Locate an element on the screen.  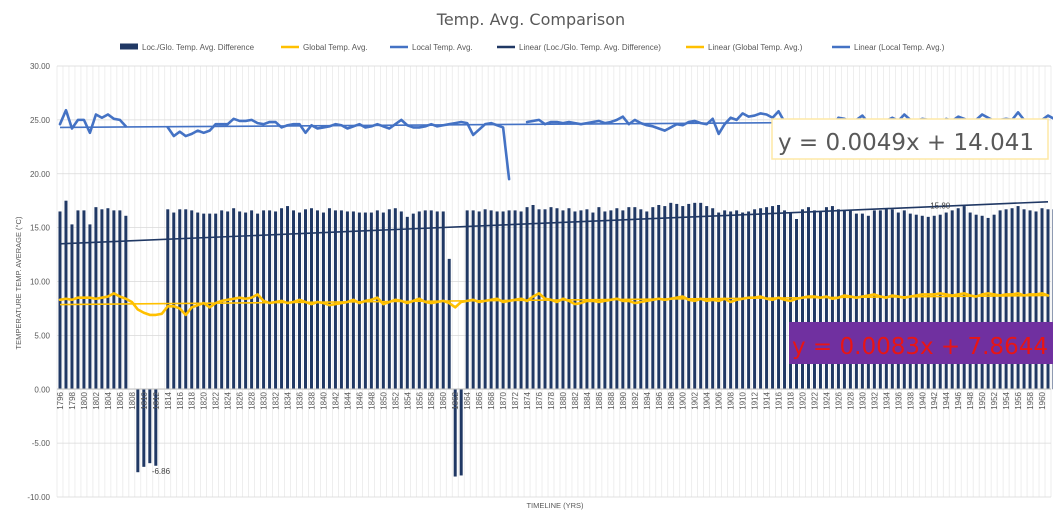
x-tick-label: 1860 is located at coordinates (443, 400).